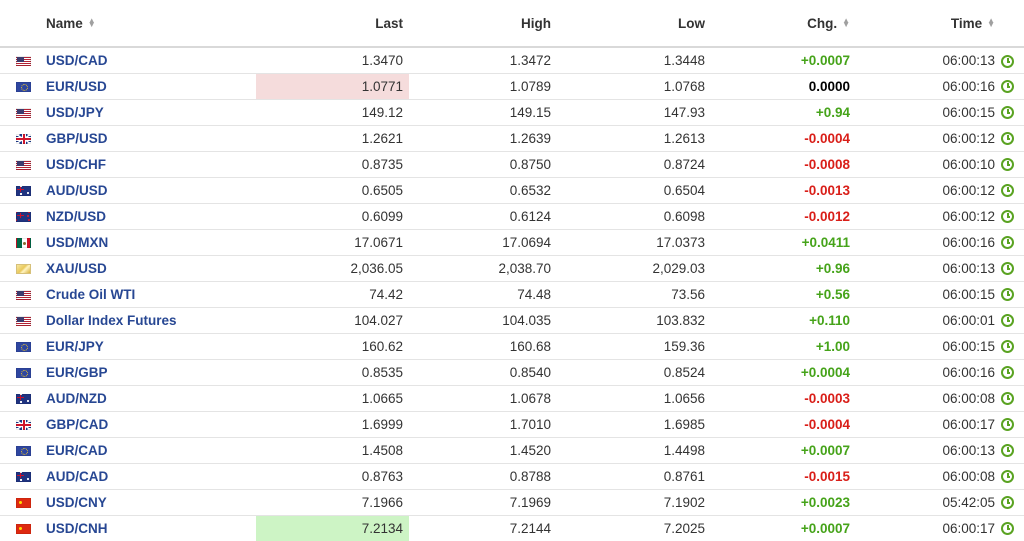 Image resolution: width=1024 pixels, height=541 pixels. Describe the element at coordinates (483, 86) in the screenshot. I see `high-value: 1.0789` at that location.